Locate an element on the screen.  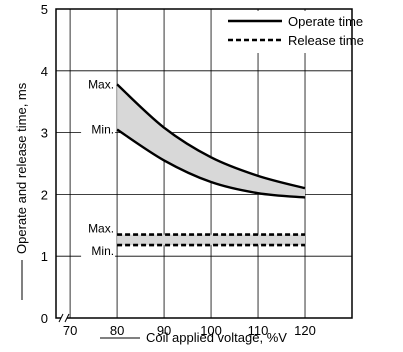
legend-background is located at coordinates (286, 32).